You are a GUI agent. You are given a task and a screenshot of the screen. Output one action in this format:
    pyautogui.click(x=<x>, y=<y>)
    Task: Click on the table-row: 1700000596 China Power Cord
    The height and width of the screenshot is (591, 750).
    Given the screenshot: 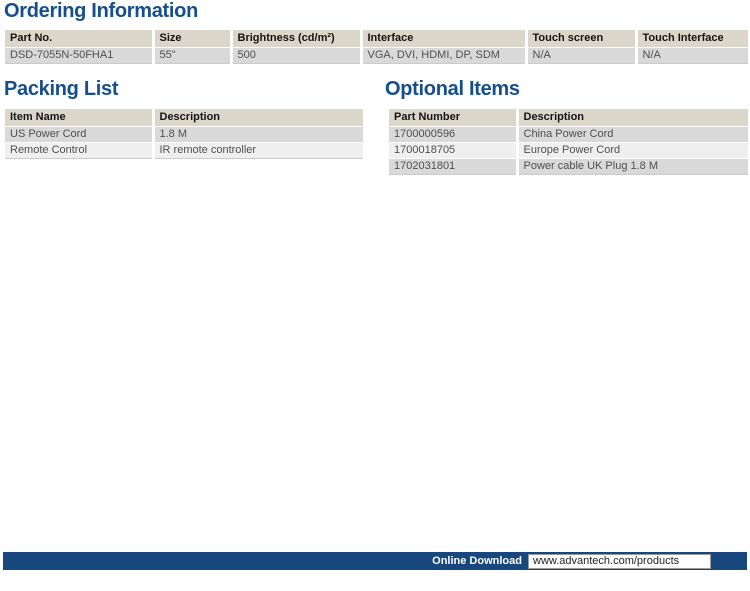 What is the action you would take?
    pyautogui.click(x=568, y=134)
    